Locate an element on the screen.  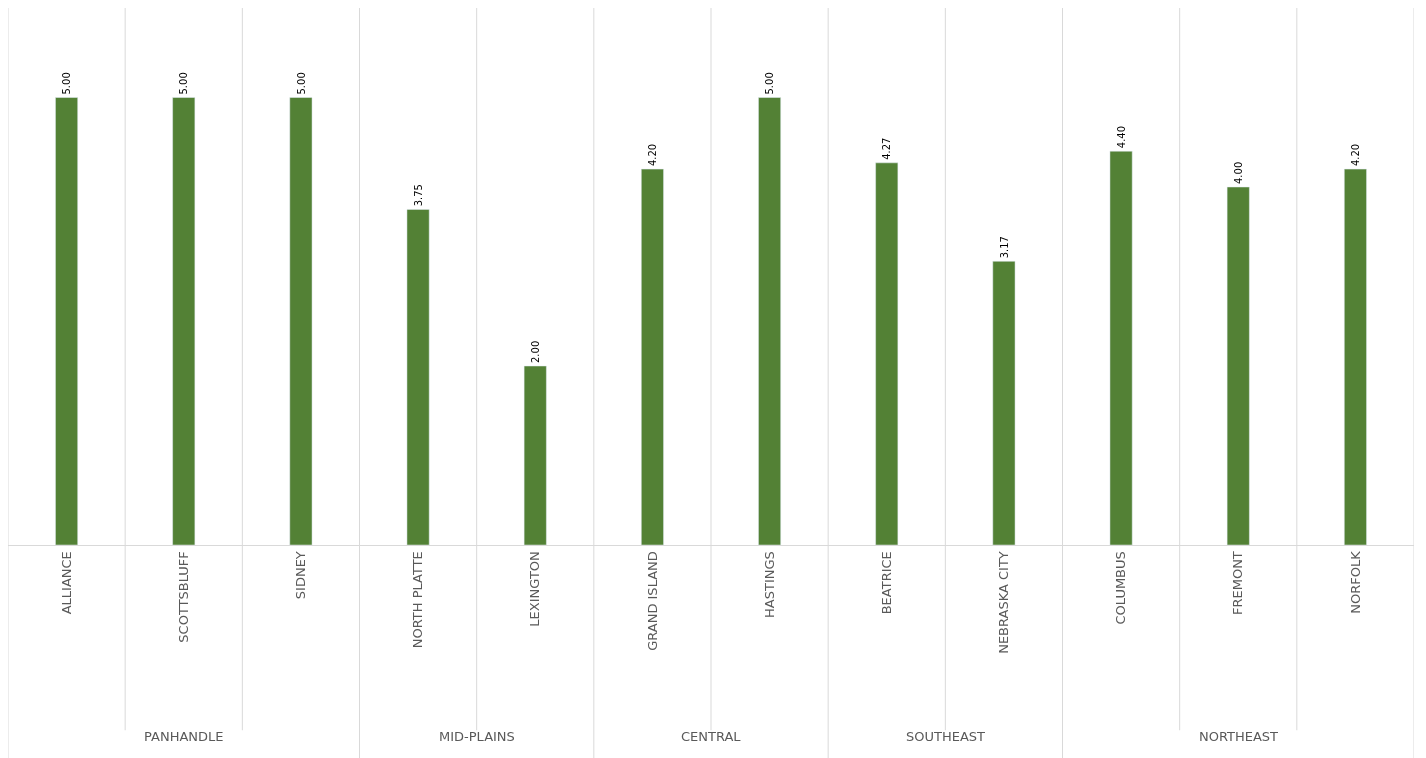
x-tick-label: SIDNEY is located at coordinates (301, 575).